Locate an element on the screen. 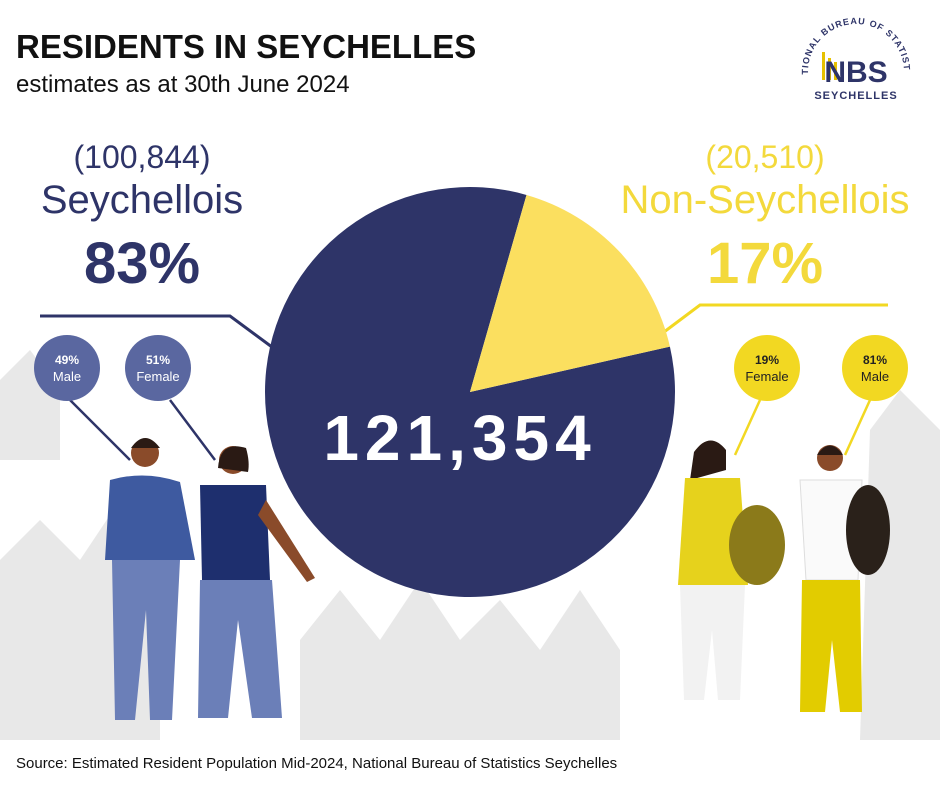 This screenshot has height=788, width=940. title: RESIDENTS IN SEYCHELLES is located at coordinates (246, 46).